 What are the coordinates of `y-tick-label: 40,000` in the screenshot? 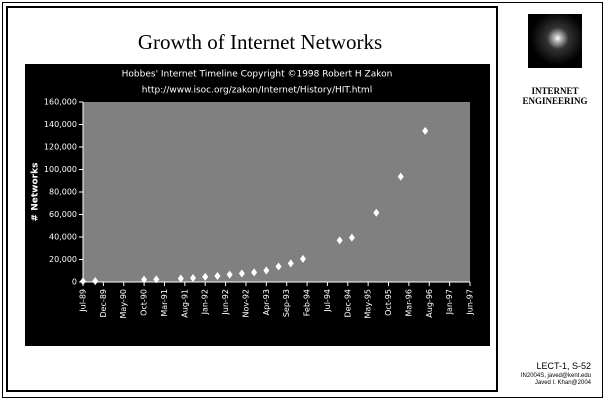 It's located at (63, 237).